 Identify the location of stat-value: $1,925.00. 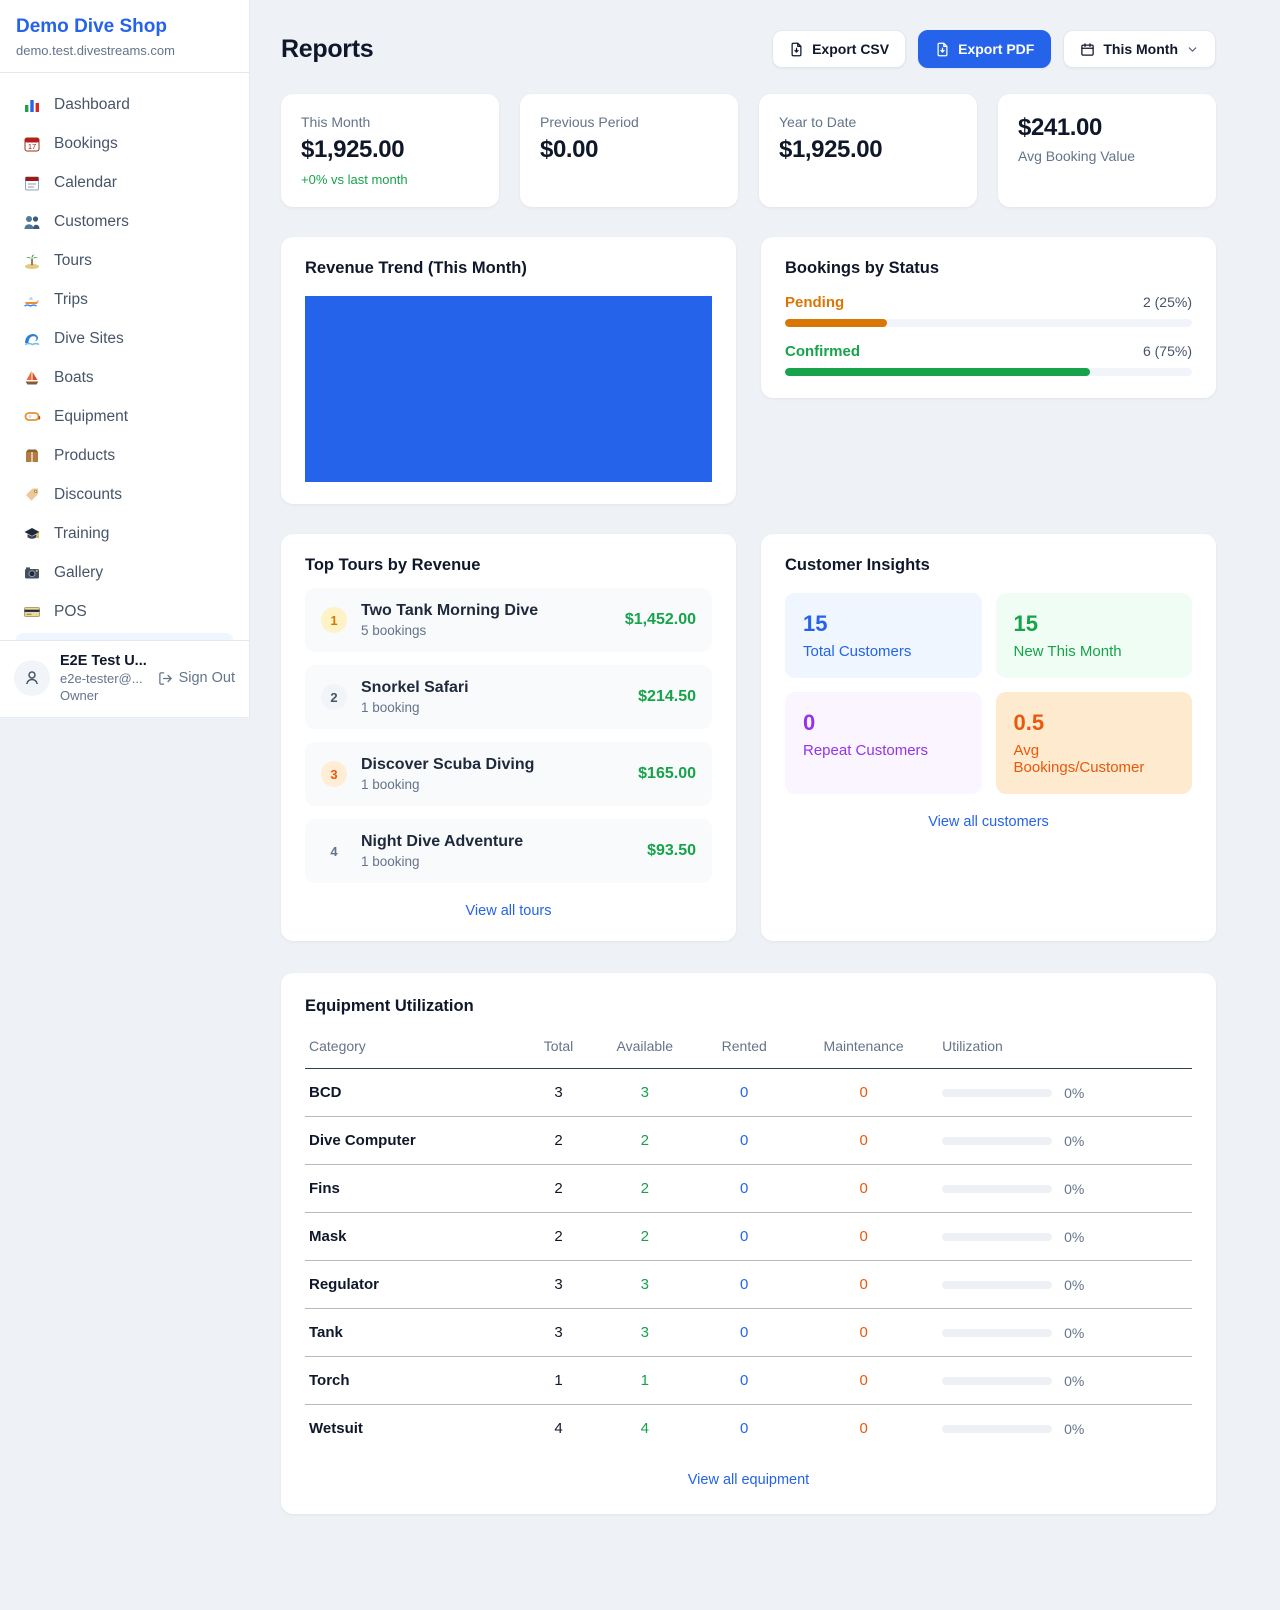
(353, 149).